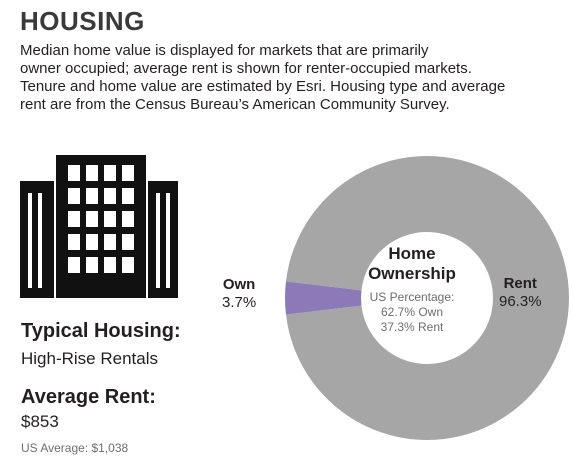 This screenshot has height=468, width=574. I want to click on typical-housing-value: High-Rise Rentals, so click(89, 358).